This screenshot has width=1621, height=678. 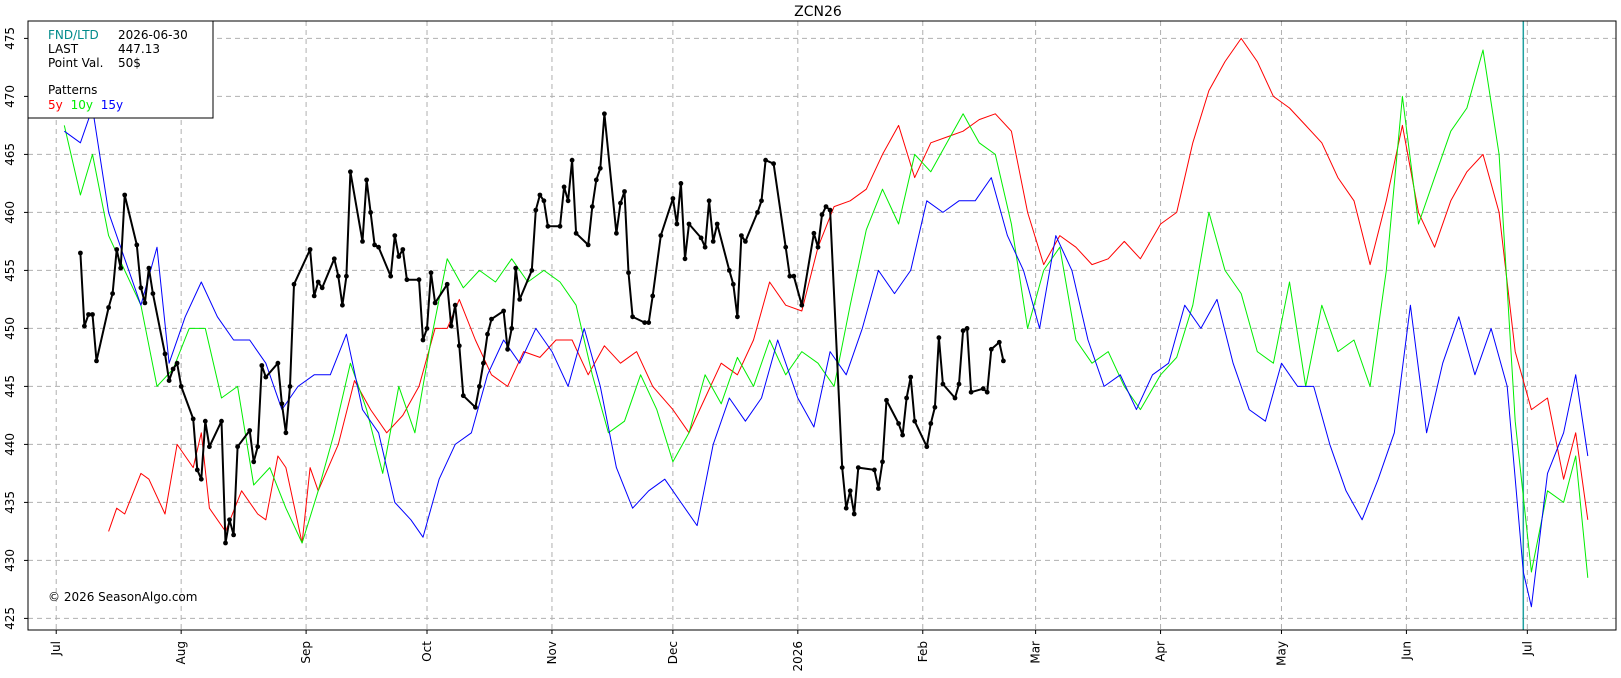 What do you see at coordinates (122, 597) in the screenshot?
I see `copyright-text: © 2026 SeasonAlgo.com` at bounding box center [122, 597].